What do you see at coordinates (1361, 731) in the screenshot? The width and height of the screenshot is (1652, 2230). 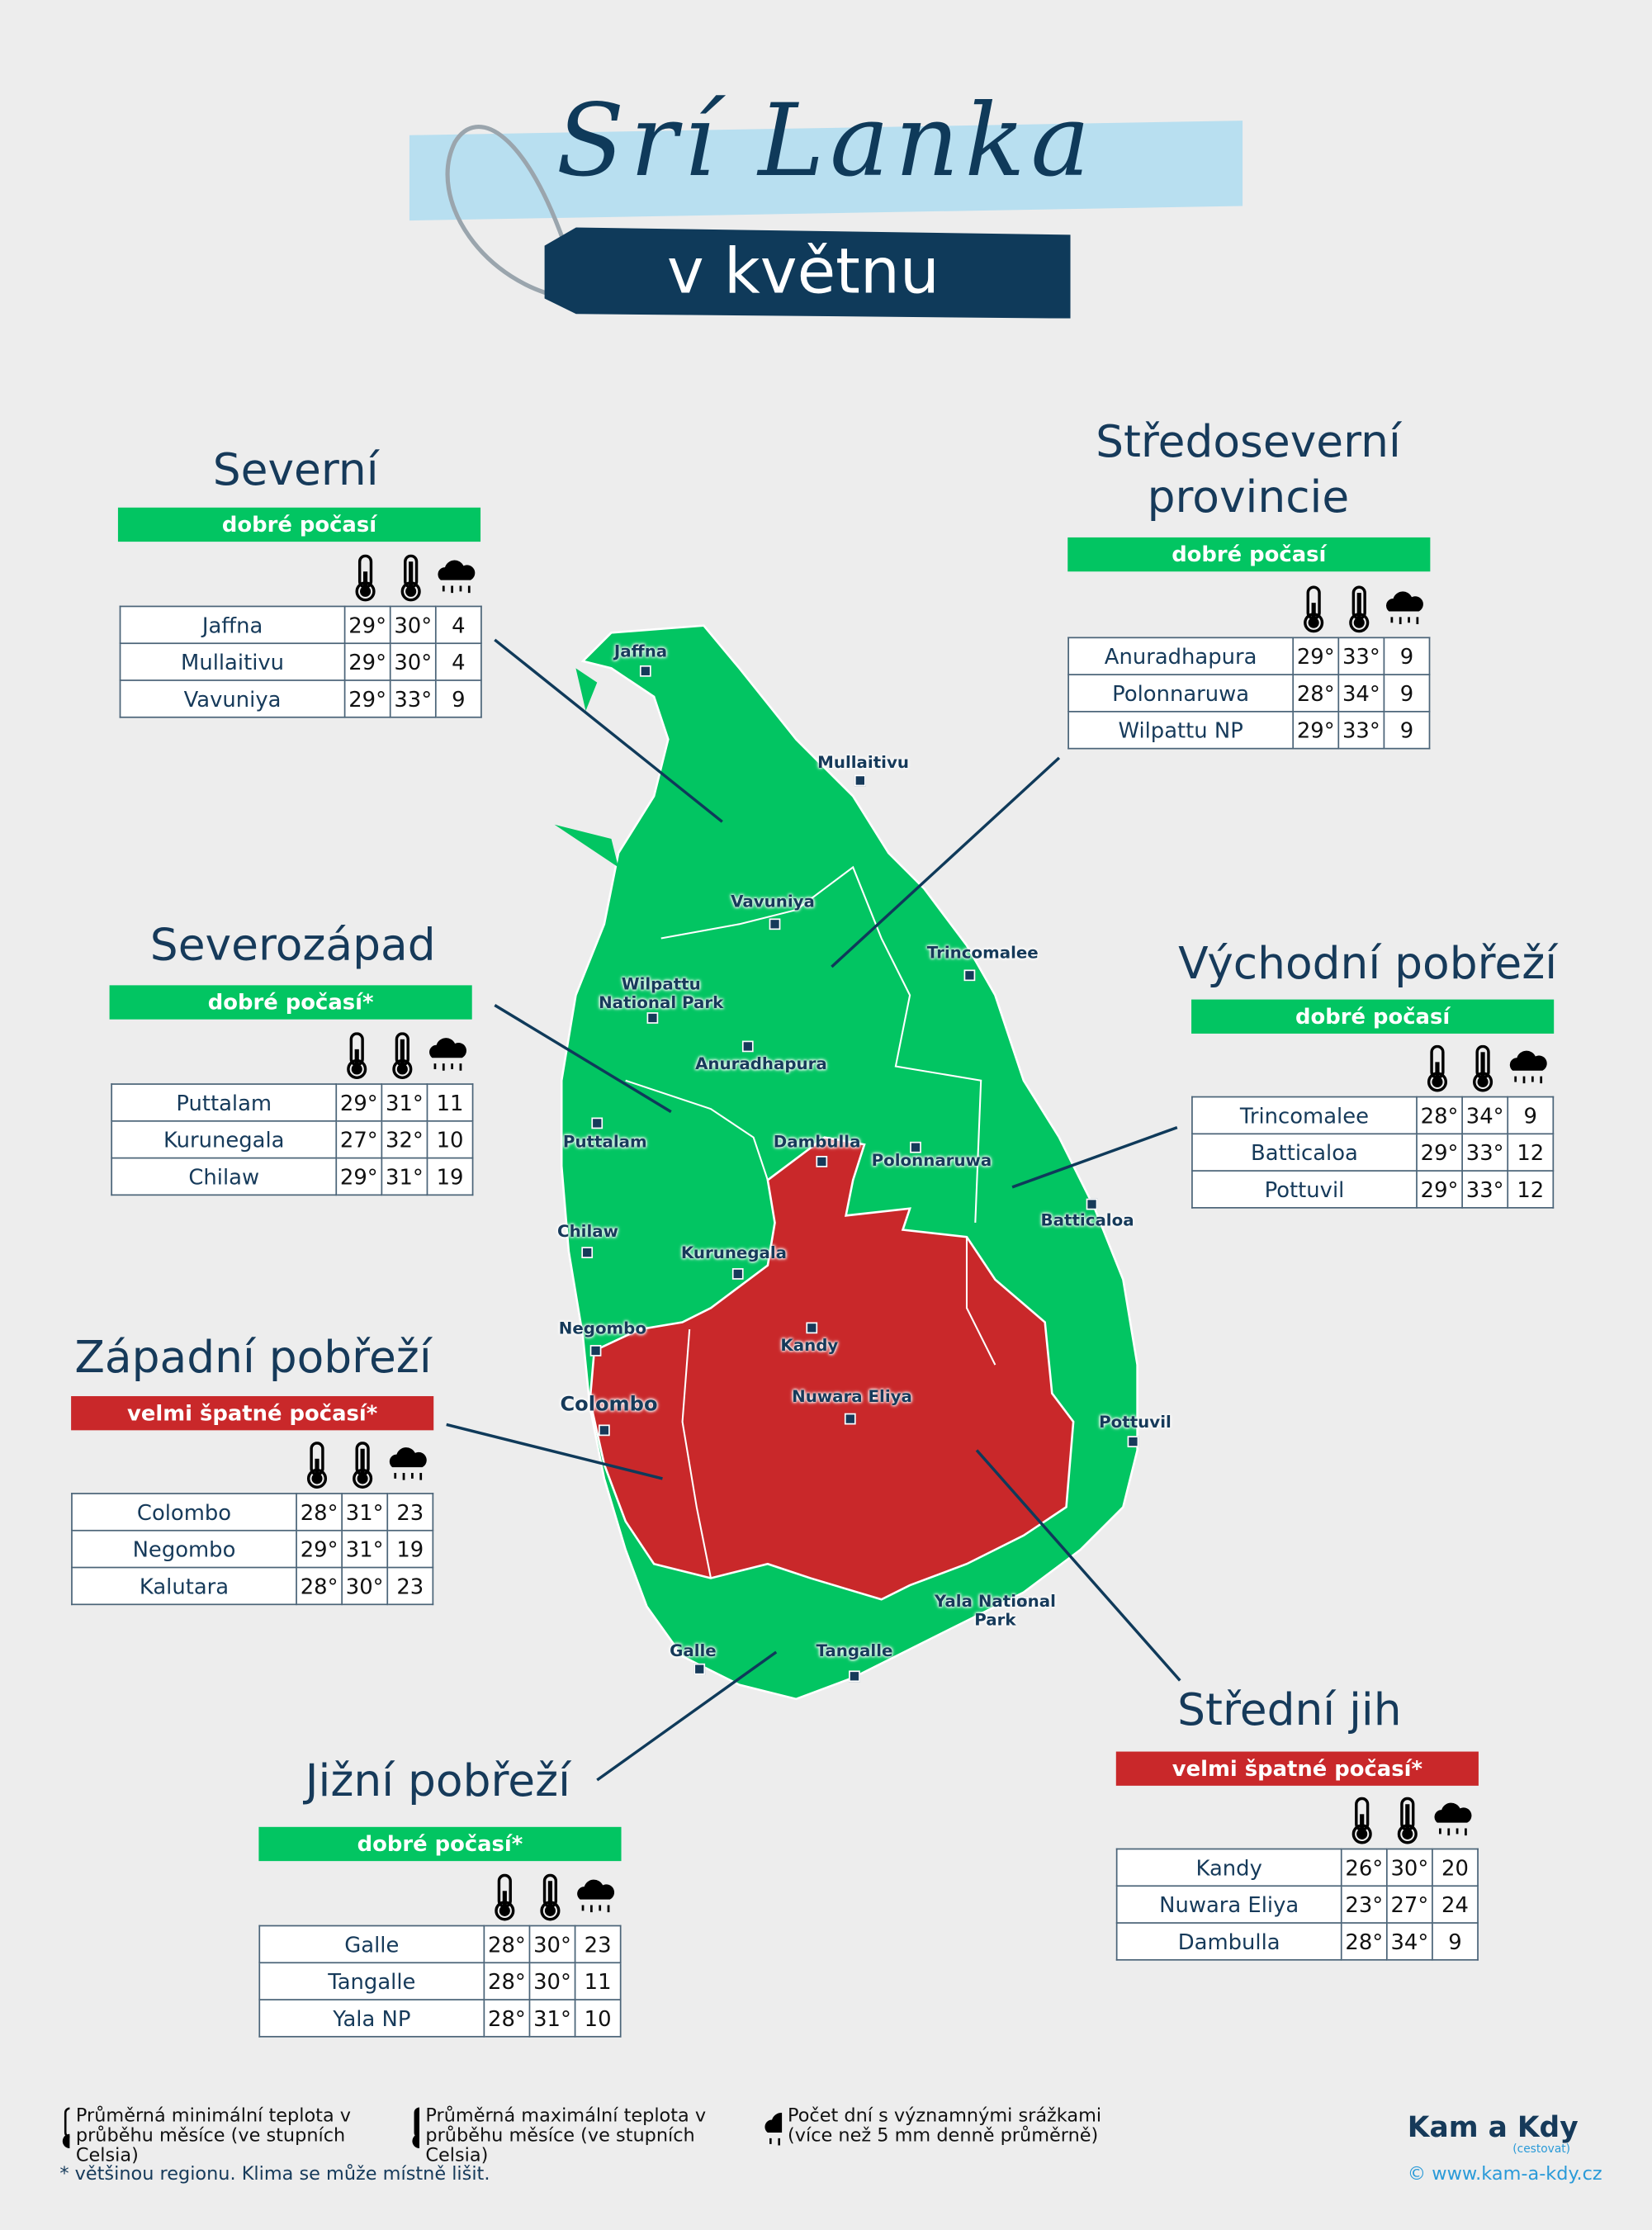 I see `max-temp: 33°` at bounding box center [1361, 731].